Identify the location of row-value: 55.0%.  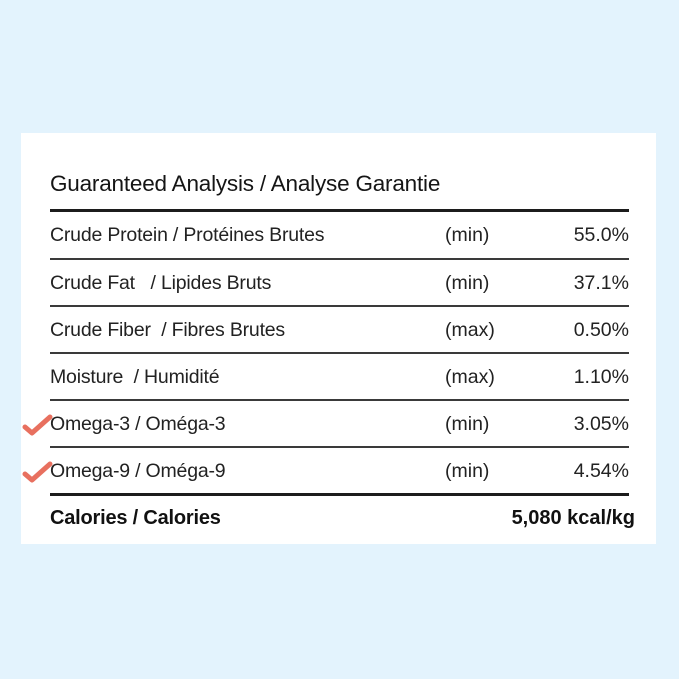
(601, 235).